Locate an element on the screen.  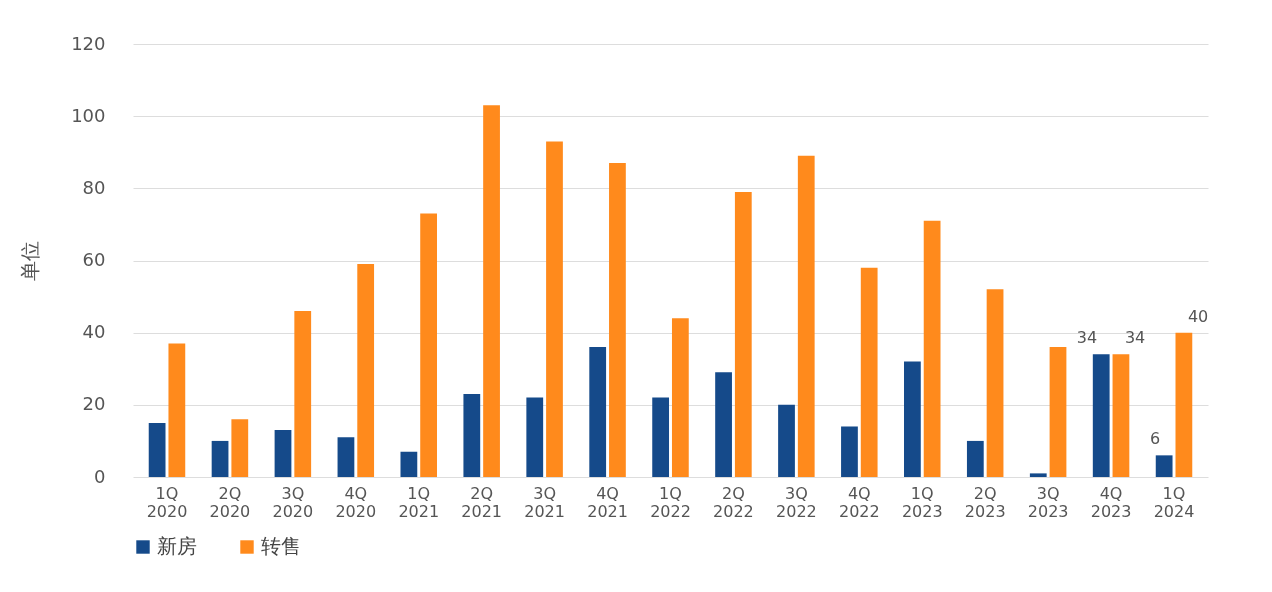
x-tick-label: 4Q 2023 is located at coordinates (1111, 502).